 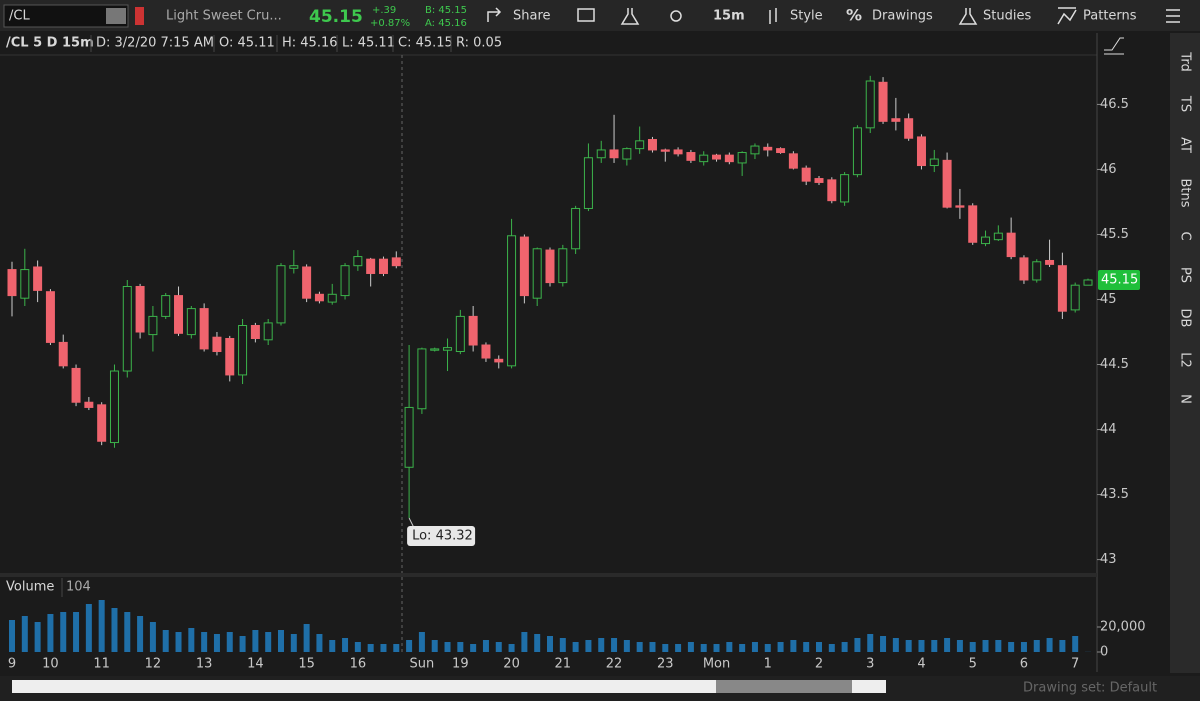 What do you see at coordinates (19, 16) in the screenshot?
I see `symbol: /CL` at bounding box center [19, 16].